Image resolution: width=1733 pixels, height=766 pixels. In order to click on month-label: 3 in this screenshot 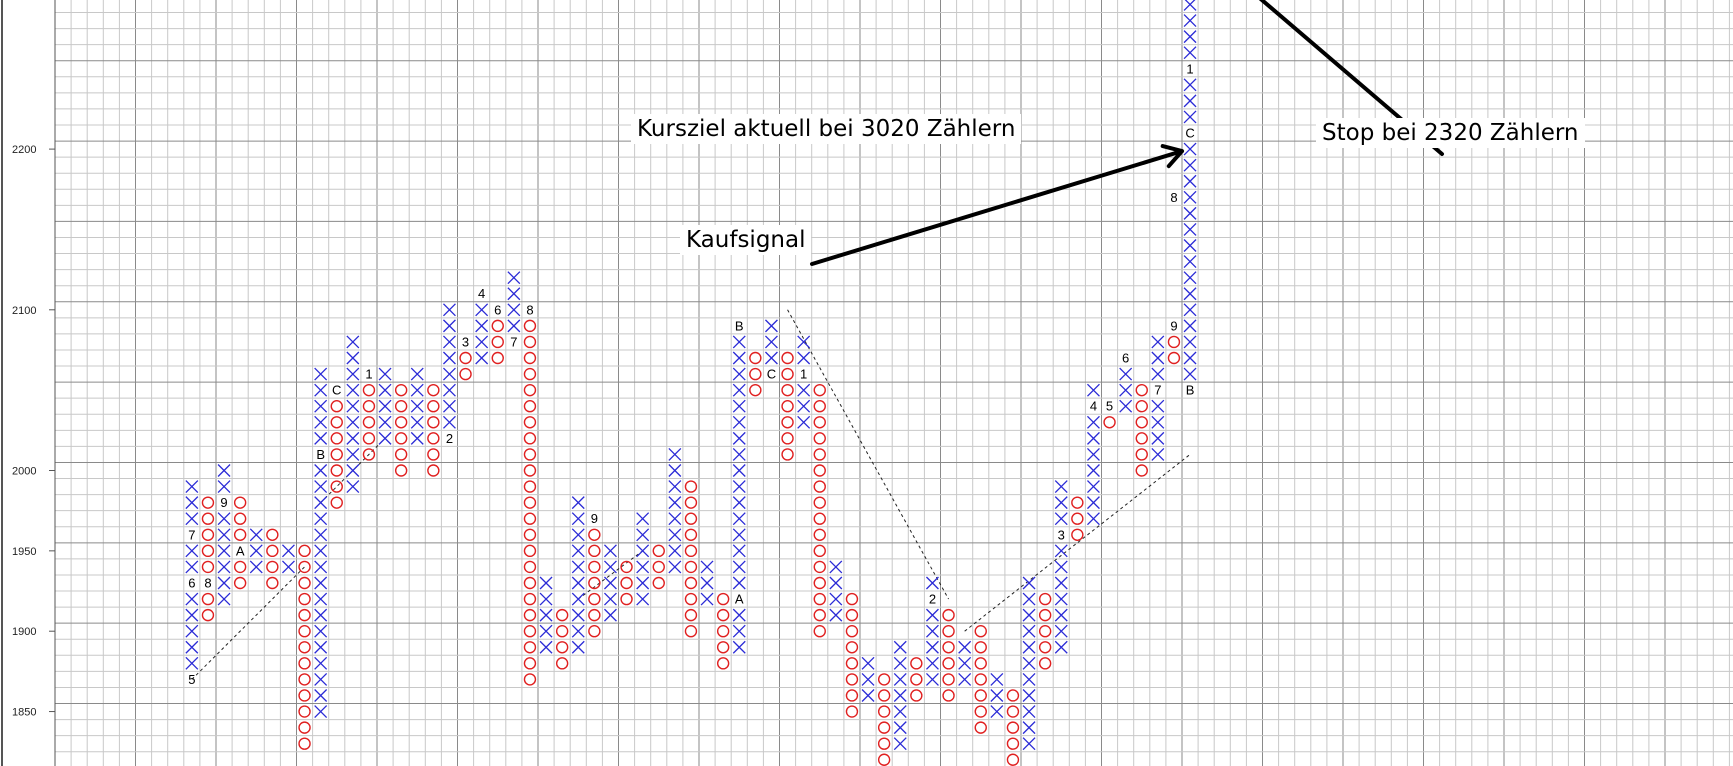, I will do `click(1061, 534)`.